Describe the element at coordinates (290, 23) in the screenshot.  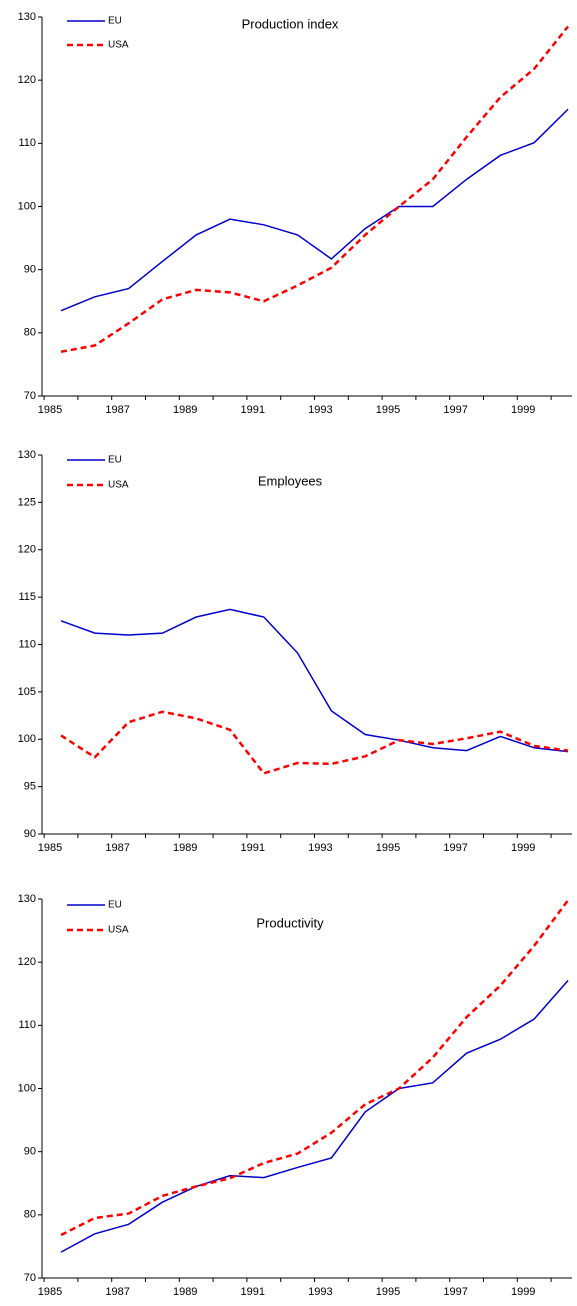
I see `chart-title: Production index` at that location.